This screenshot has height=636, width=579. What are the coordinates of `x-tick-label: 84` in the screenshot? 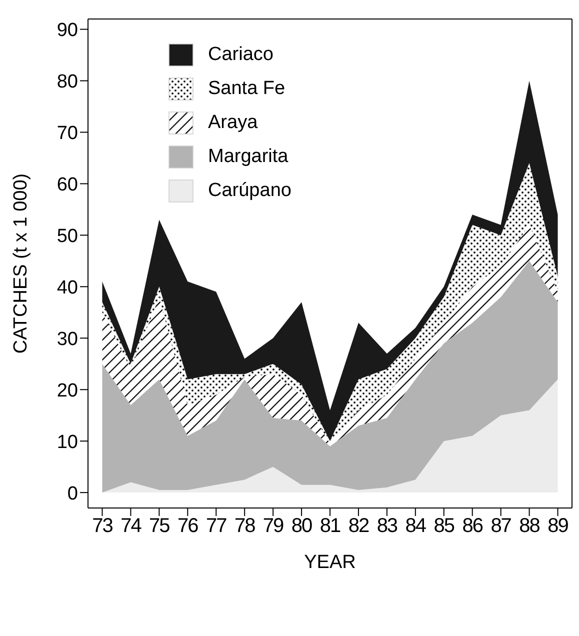 It's located at (415, 526).